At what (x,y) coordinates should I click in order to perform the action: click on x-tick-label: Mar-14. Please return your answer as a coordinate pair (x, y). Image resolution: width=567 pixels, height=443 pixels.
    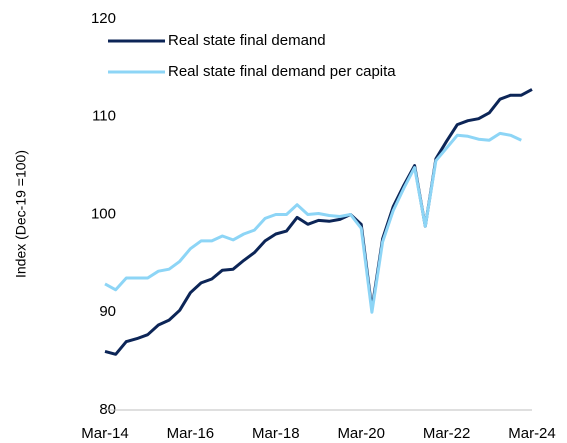
    Looking at the image, I should click on (105, 433).